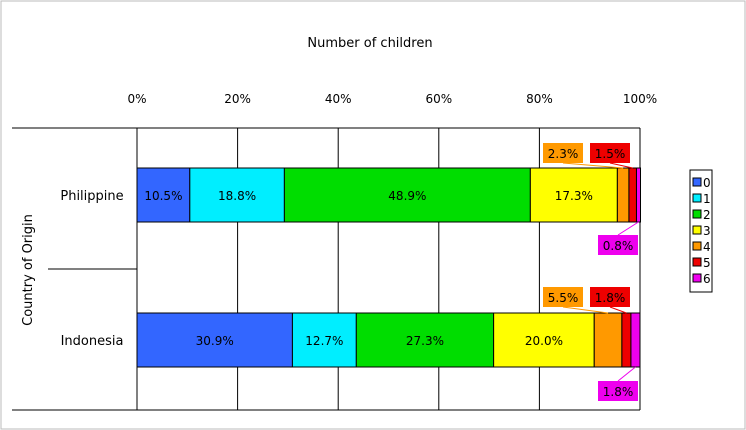  I want to click on data-label: 48.9%, so click(407, 196).